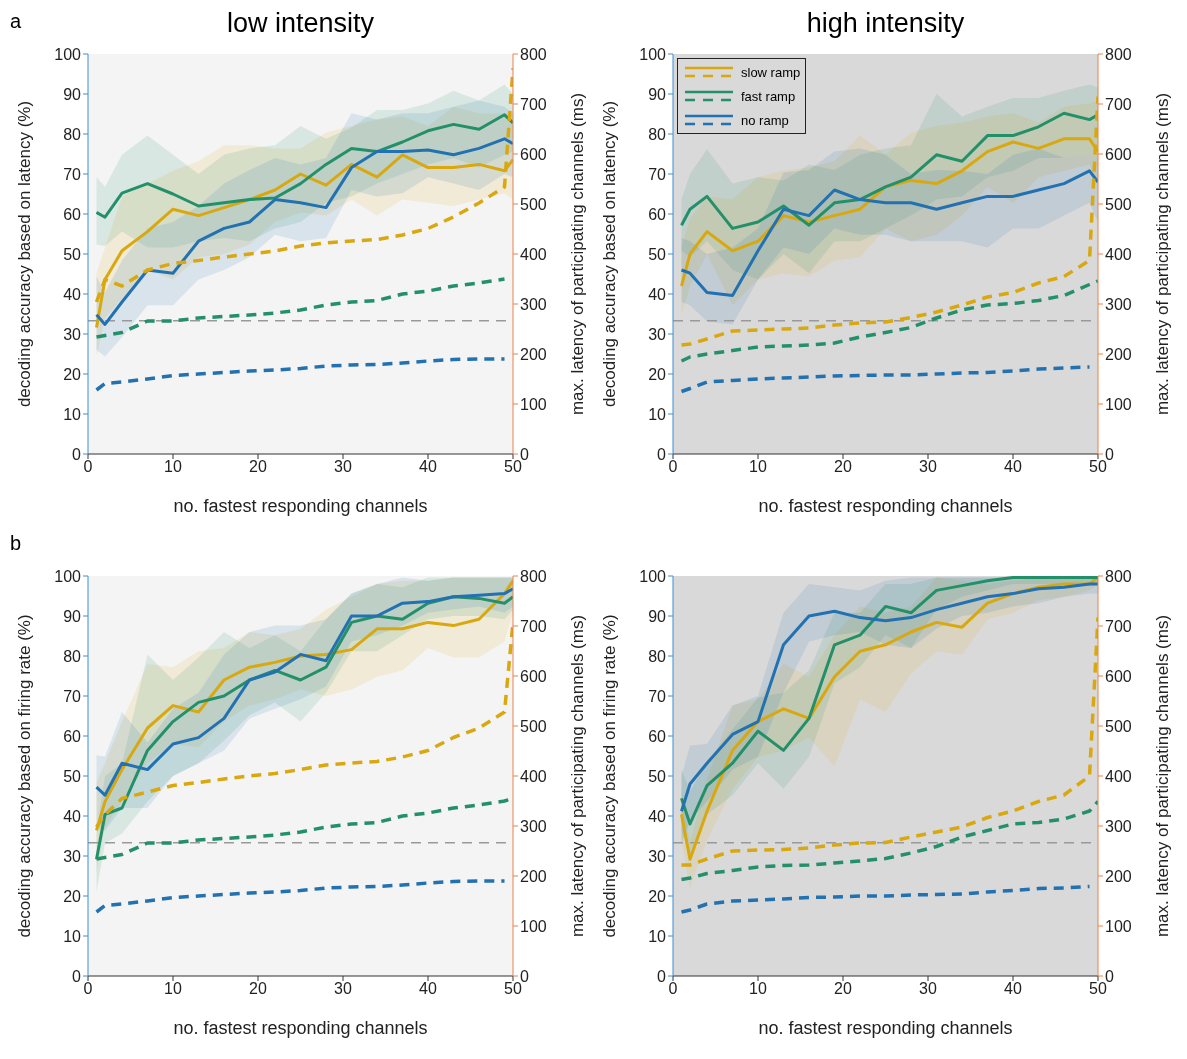  What do you see at coordinates (533, 826) in the screenshot?
I see `y2-tick-label: 300` at bounding box center [533, 826].